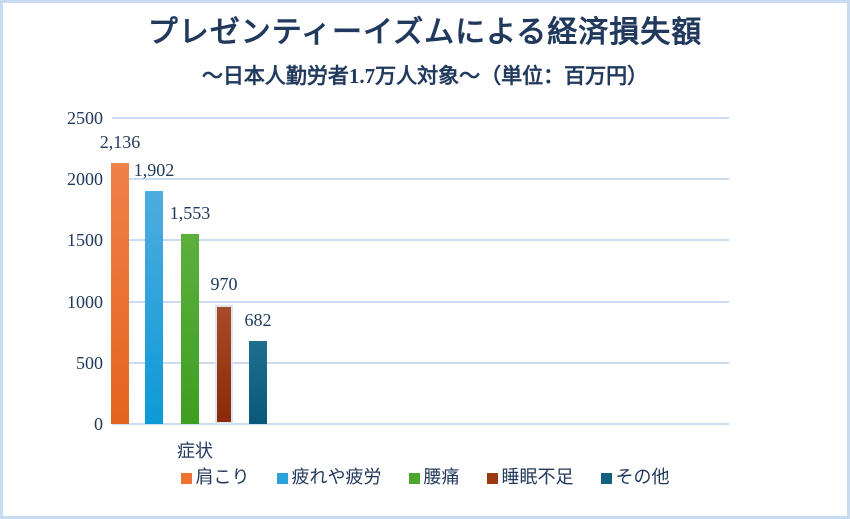  I want to click on bar-肩こり, so click(120, 293).